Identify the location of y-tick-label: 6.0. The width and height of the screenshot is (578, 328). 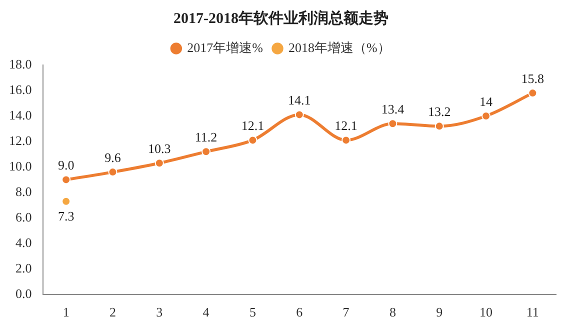
(24, 216).